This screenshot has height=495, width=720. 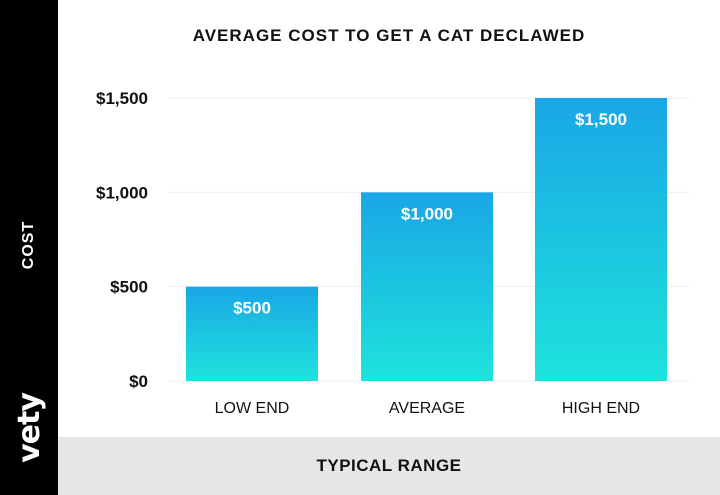 What do you see at coordinates (427, 213) in the screenshot?
I see `bar-value-label: $1,000` at bounding box center [427, 213].